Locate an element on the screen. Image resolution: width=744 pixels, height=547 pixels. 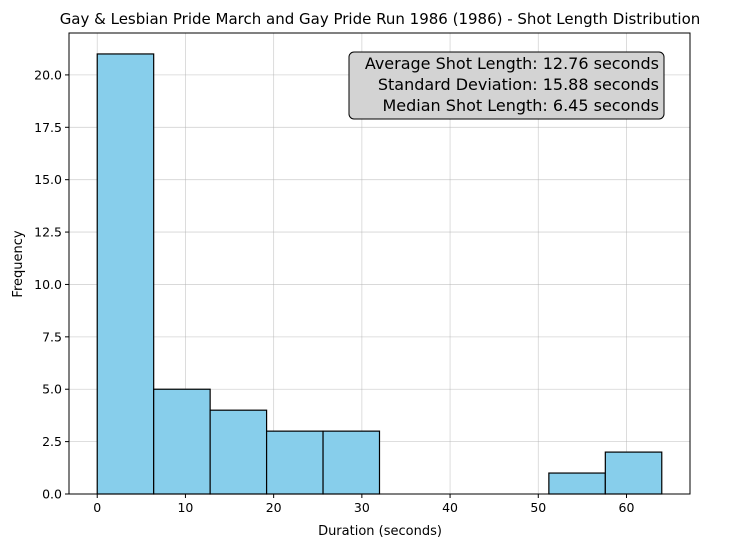
x-tick-label: 30 is located at coordinates (362, 507).